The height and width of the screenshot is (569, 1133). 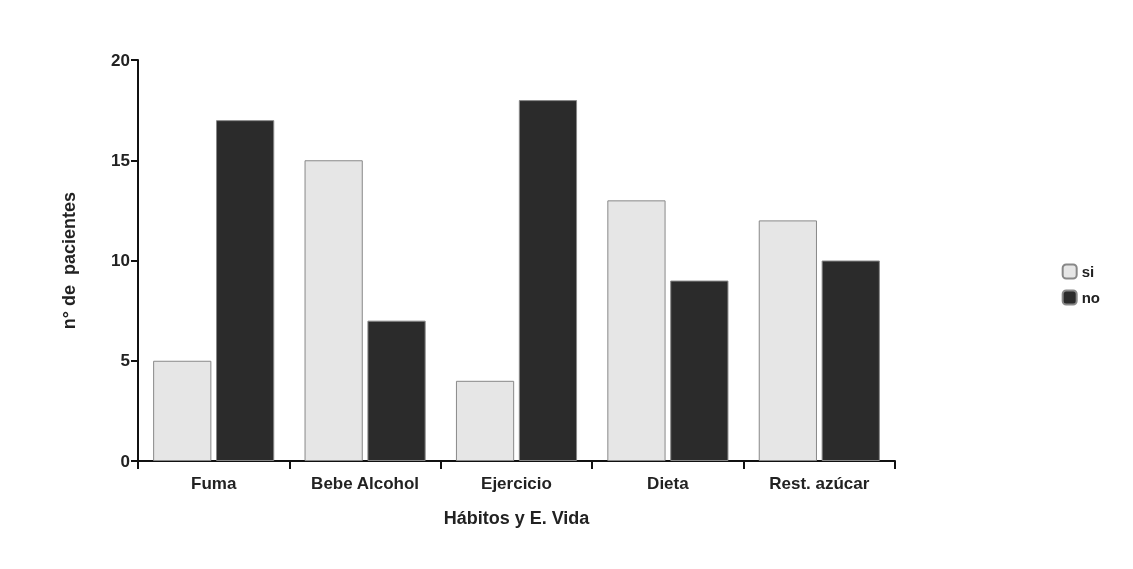 I want to click on x-tick-label: Dieta, so click(x=668, y=483).